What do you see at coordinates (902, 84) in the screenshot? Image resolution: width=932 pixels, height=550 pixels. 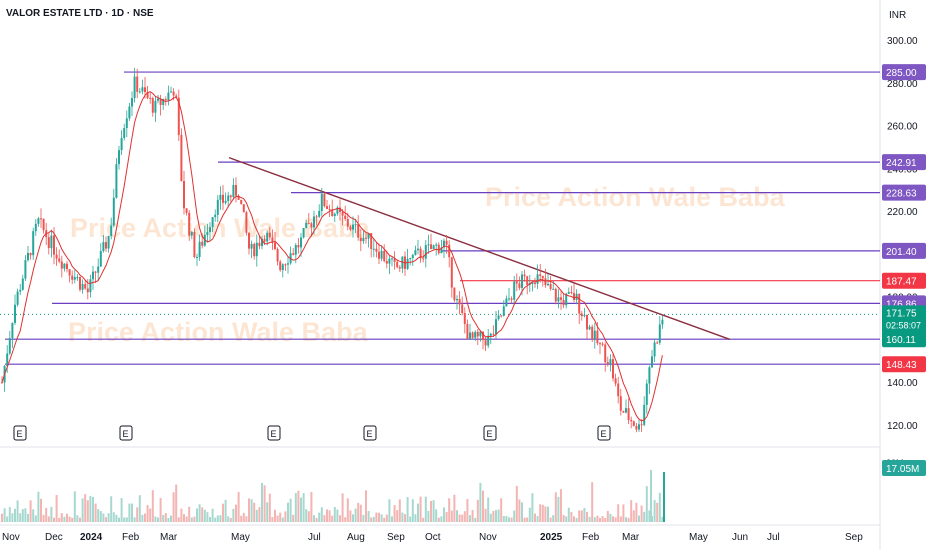 I see `y-tick-label: 280.00` at bounding box center [902, 84].